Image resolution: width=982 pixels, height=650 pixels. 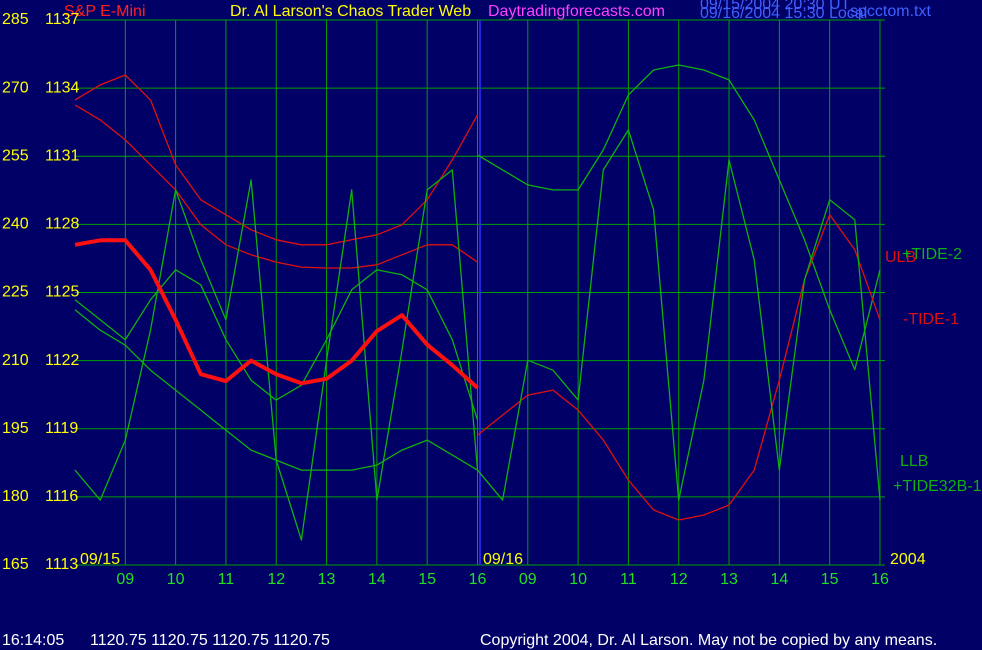 What do you see at coordinates (15, 428) in the screenshot?
I see `y-tick-label: 195` at bounding box center [15, 428].